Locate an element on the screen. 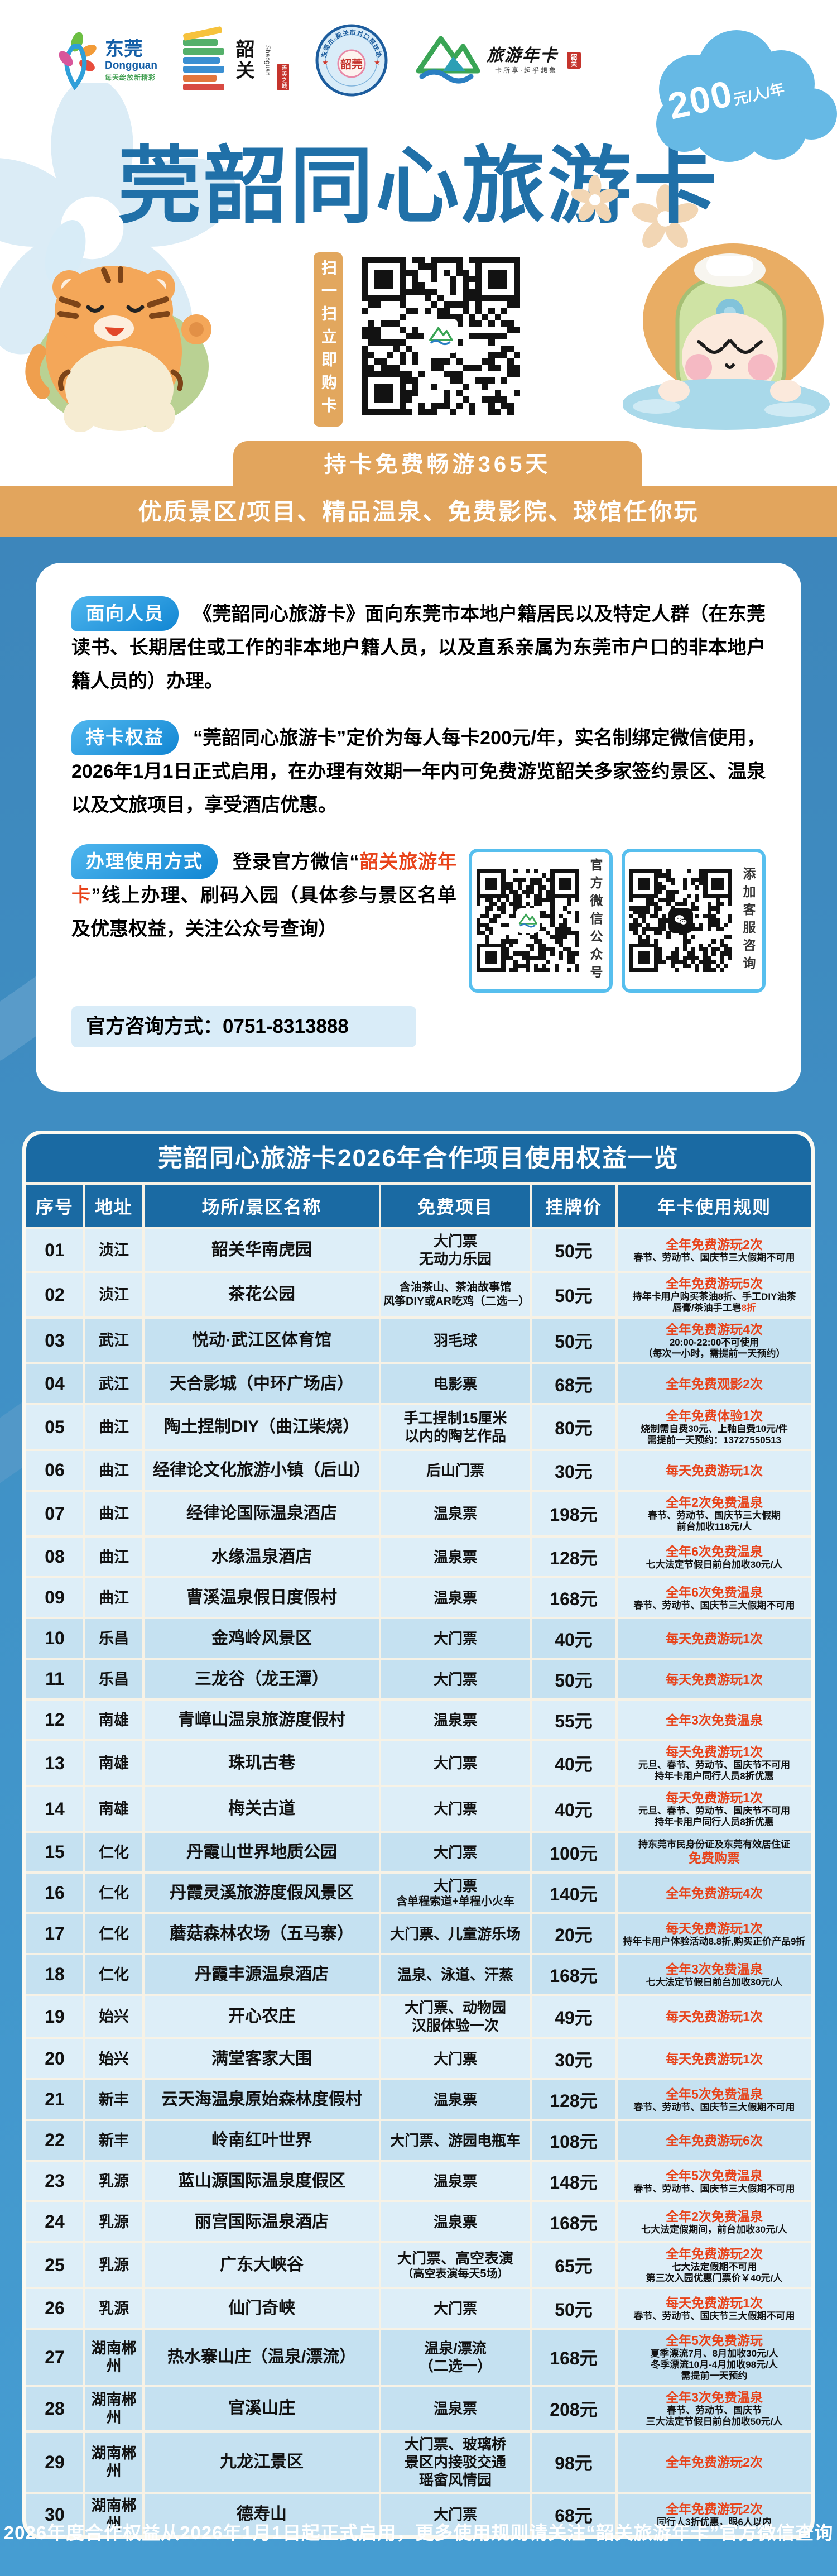  cell-no: 22 is located at coordinates (55, 2140).